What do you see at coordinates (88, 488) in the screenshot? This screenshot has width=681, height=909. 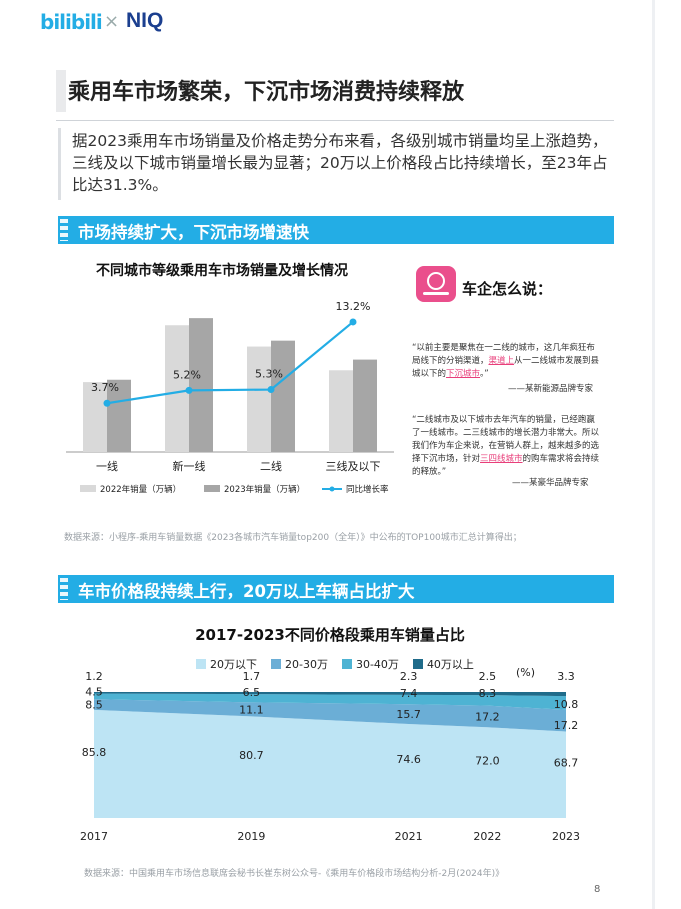 I see `legend-swatch-2022` at bounding box center [88, 488].